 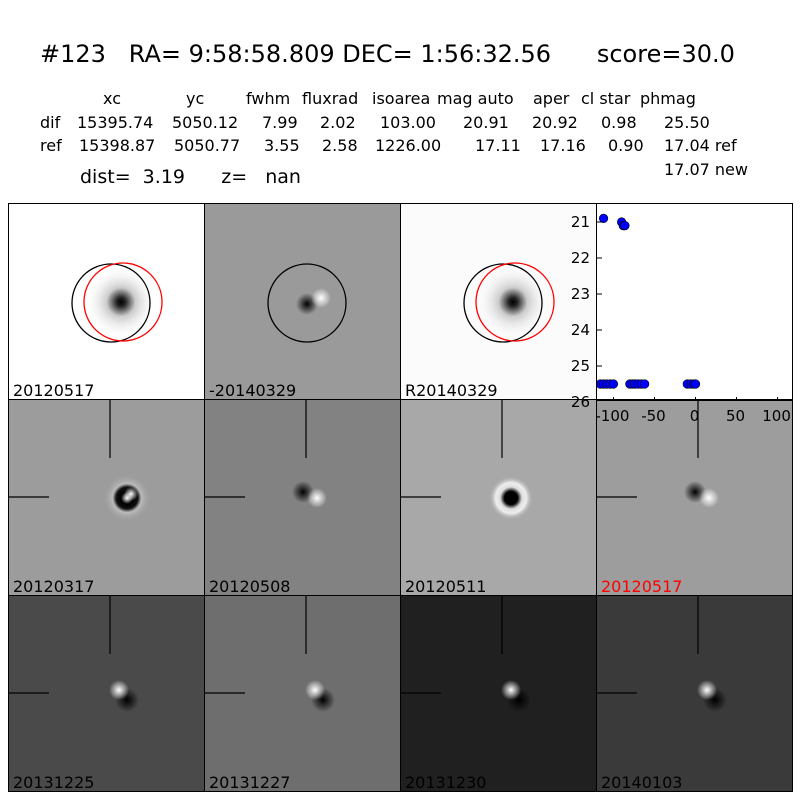 I want to click on stamp-panel: -20140329, so click(x=302, y=301).